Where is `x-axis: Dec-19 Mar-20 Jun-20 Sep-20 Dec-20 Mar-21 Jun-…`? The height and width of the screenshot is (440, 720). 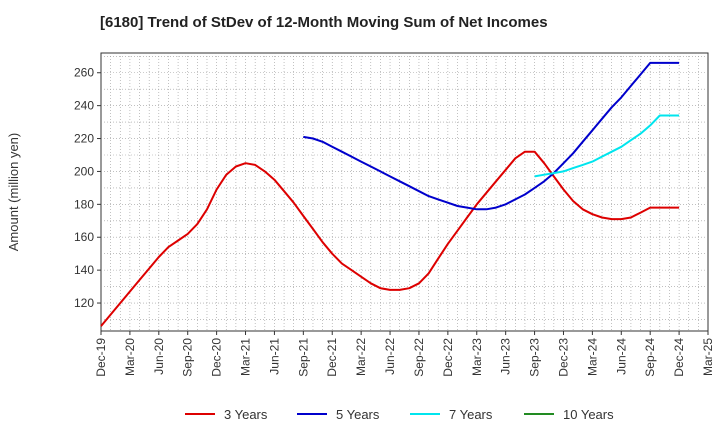 x-axis: Dec-19 Mar-20 Jun-20 Sep-20 Dec-20 Mar-21 Jun-… is located at coordinates (404, 354).